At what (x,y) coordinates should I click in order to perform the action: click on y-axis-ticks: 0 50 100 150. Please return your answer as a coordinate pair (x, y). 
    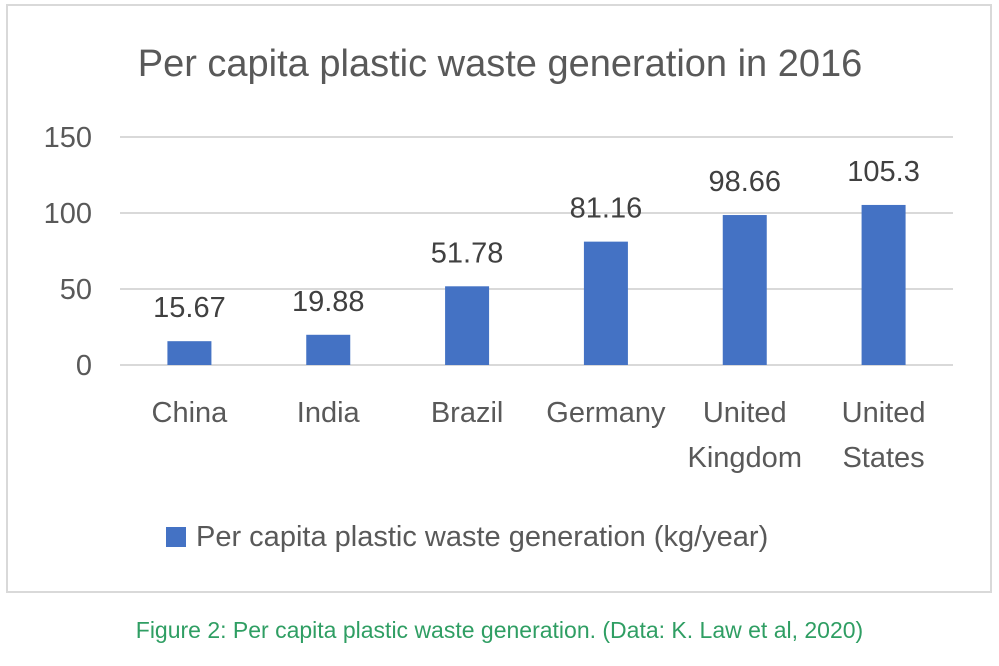
    Looking at the image, I should click on (68, 252).